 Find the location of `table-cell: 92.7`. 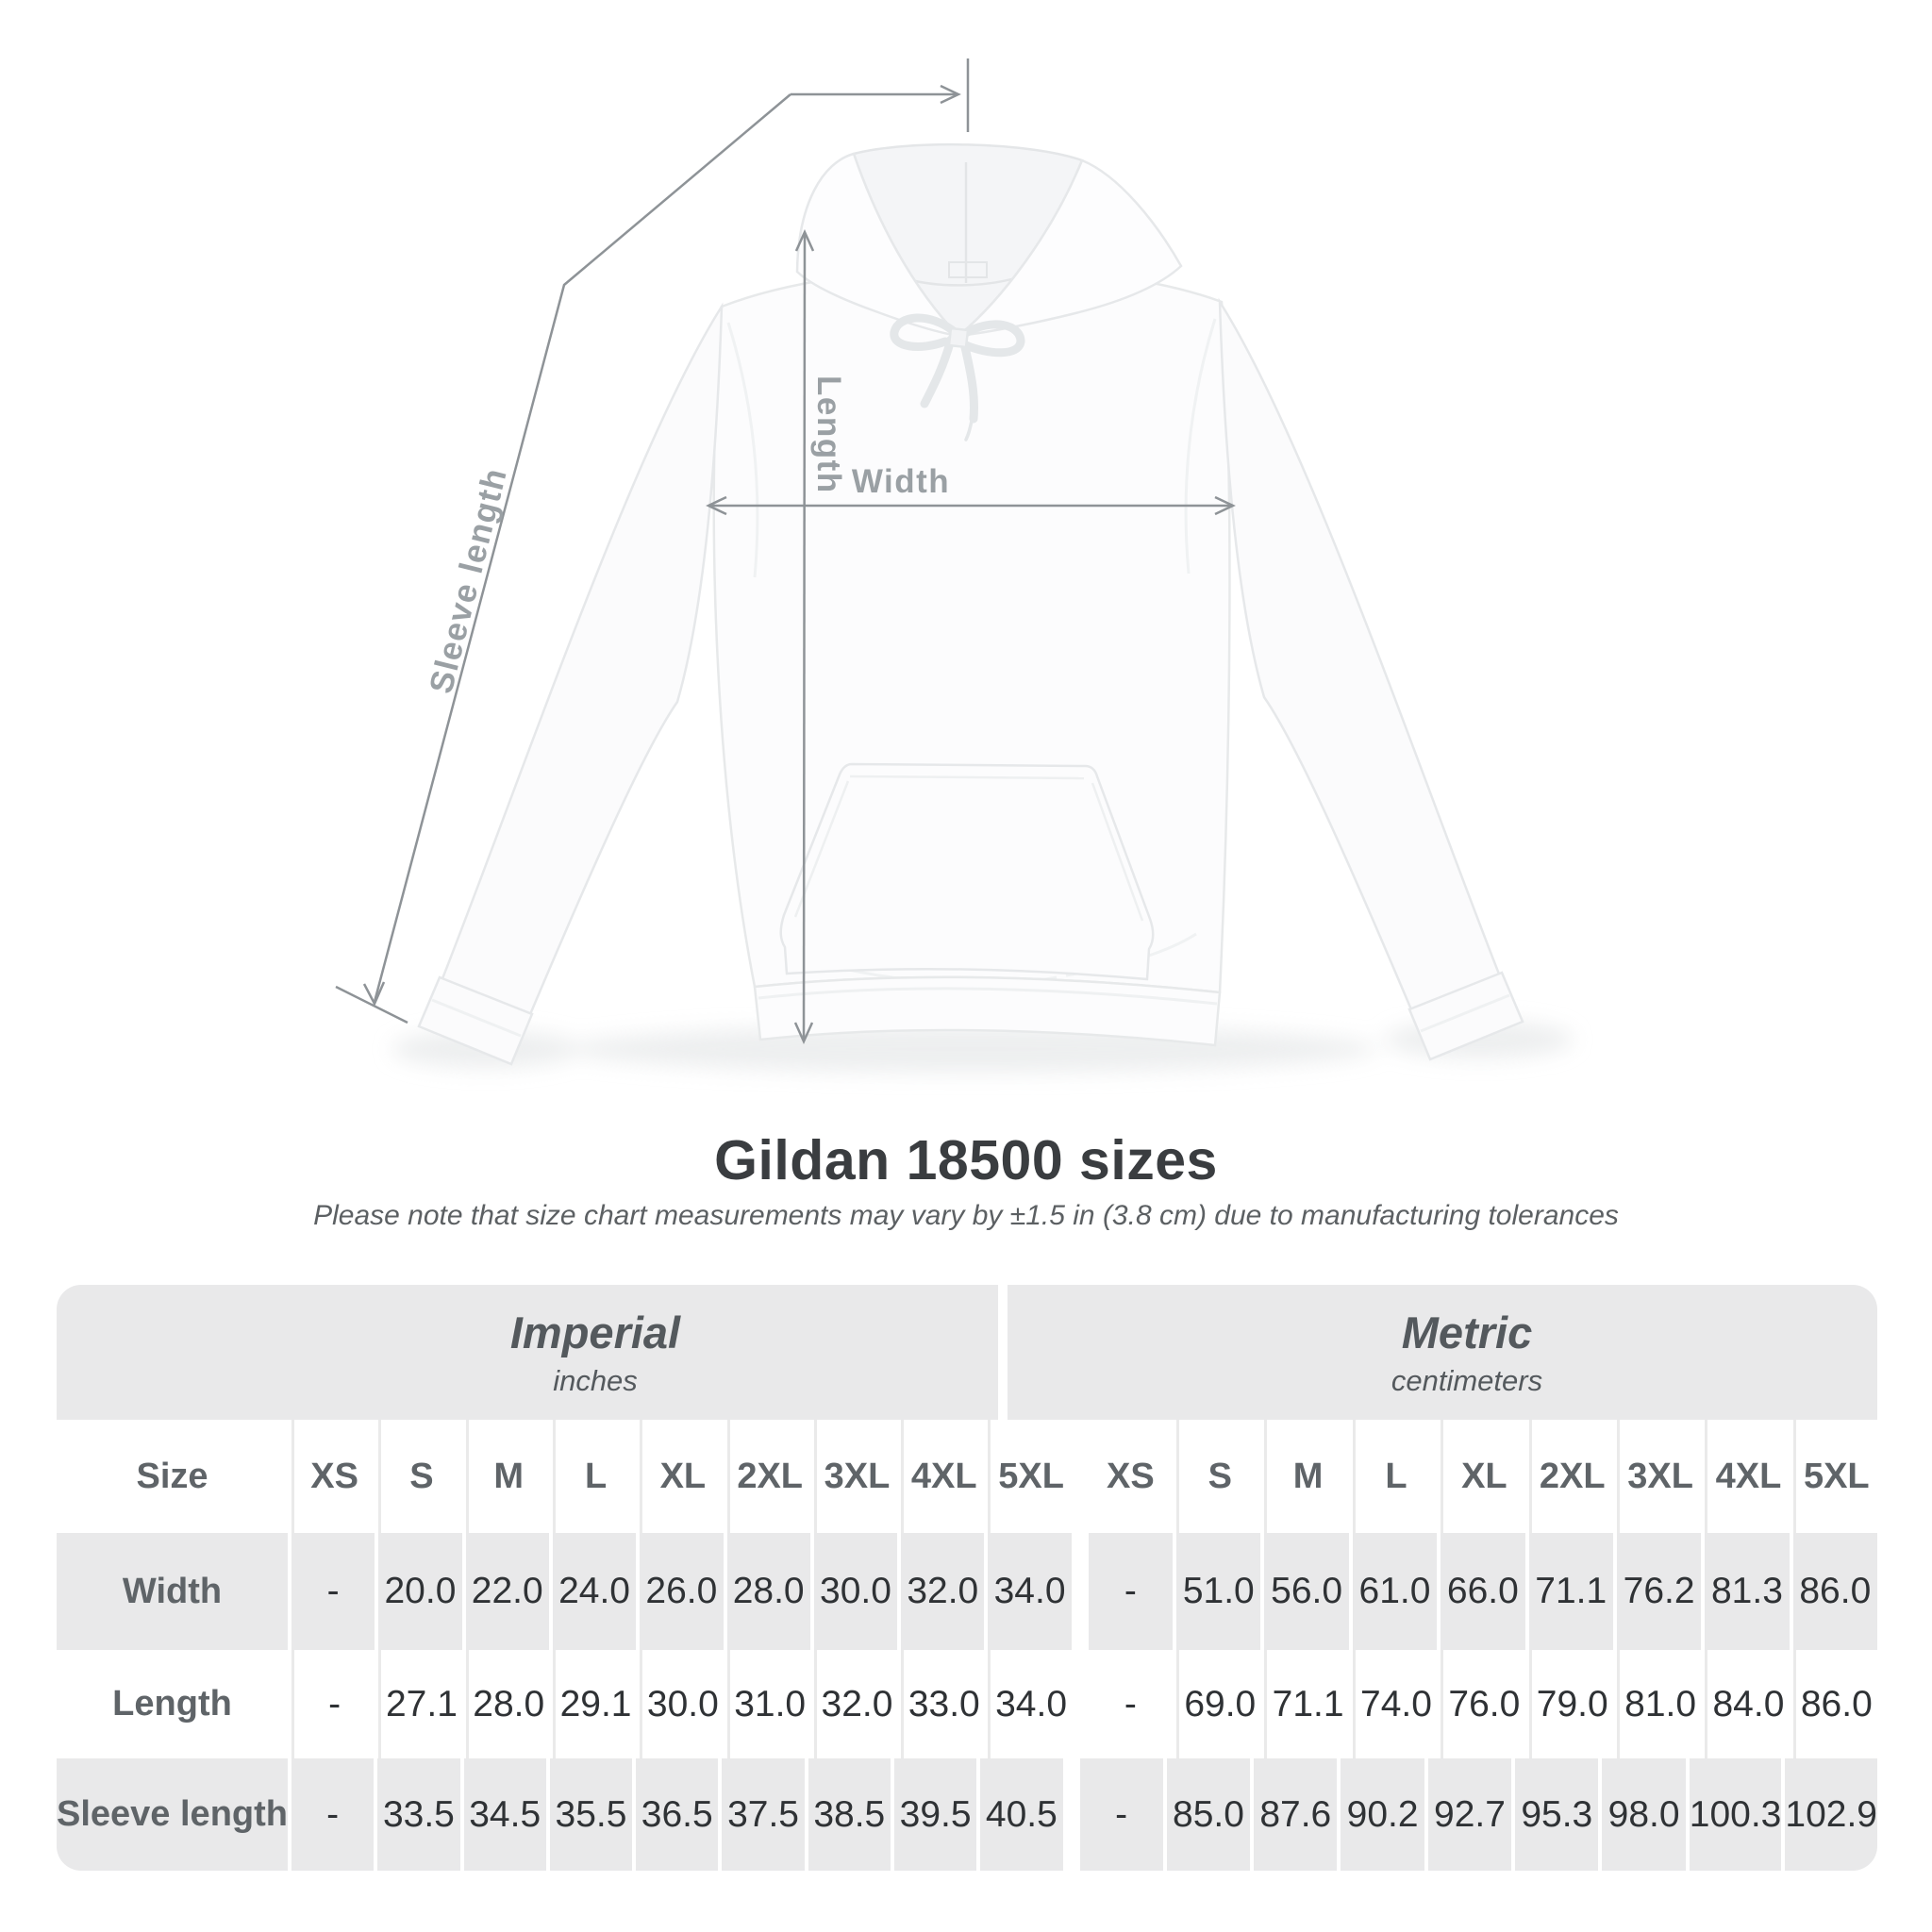

table-cell: 92.7 is located at coordinates (1469, 1814).